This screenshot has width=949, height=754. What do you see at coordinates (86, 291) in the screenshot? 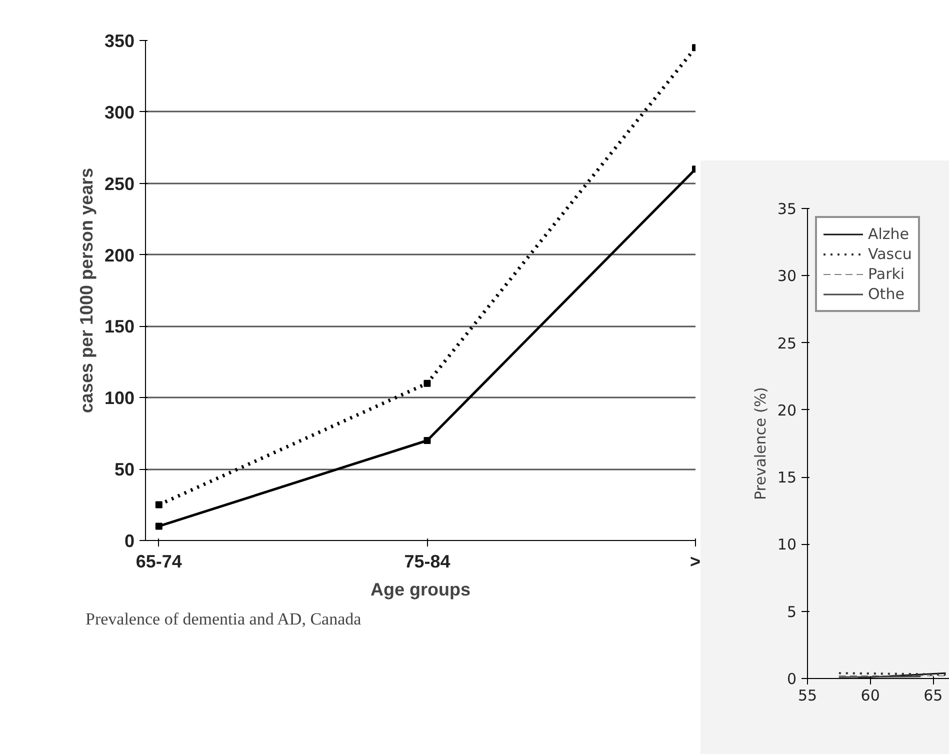
I see `y-axis-title: cases per 1000 person years` at bounding box center [86, 291].